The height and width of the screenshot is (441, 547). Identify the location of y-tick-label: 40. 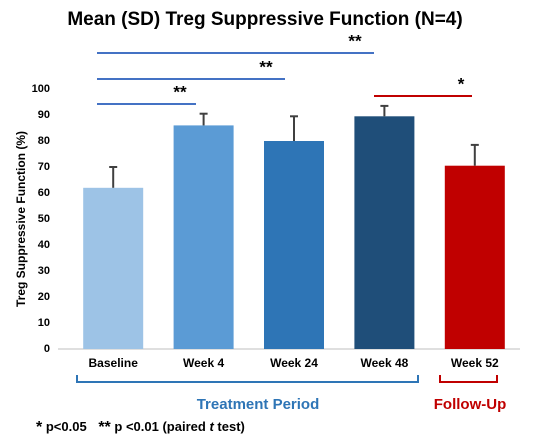
(44, 245).